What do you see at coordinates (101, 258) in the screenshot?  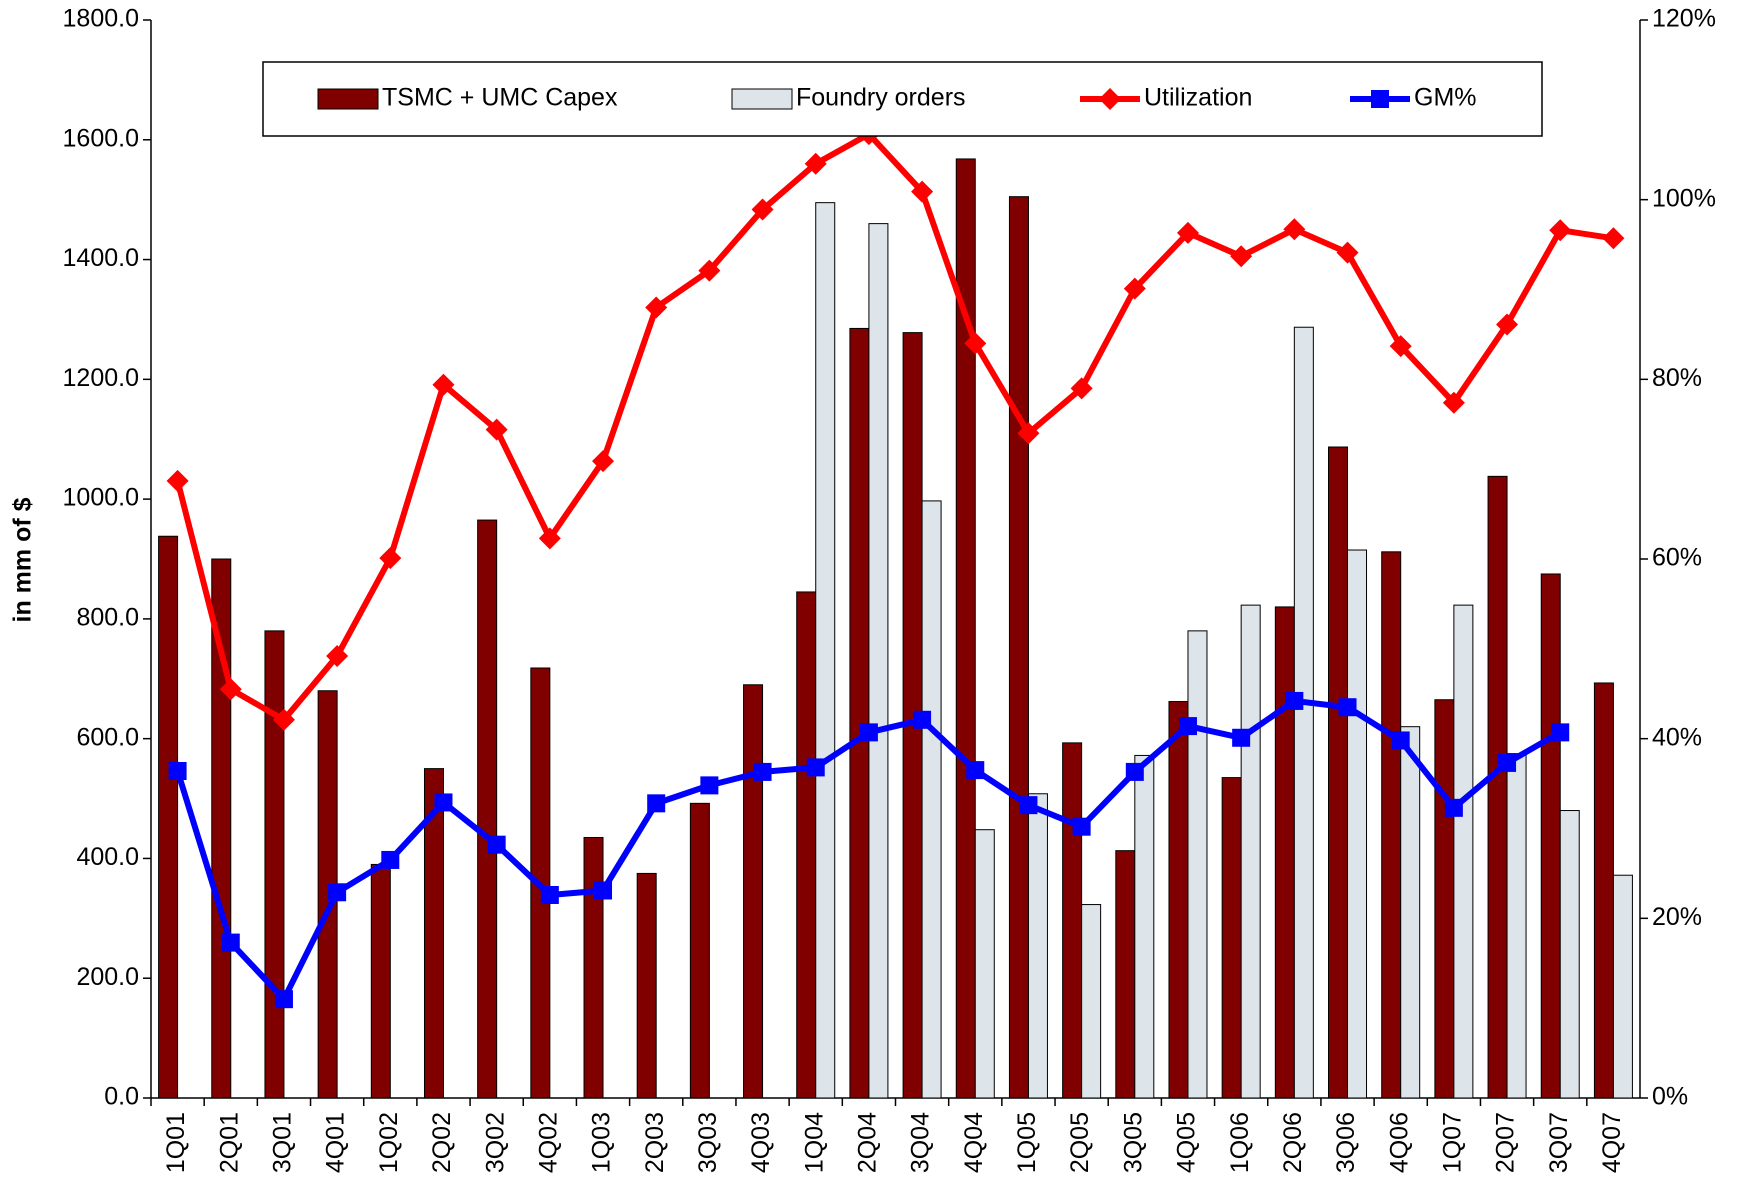 I see `y-tick-label: 1400.0` at bounding box center [101, 258].